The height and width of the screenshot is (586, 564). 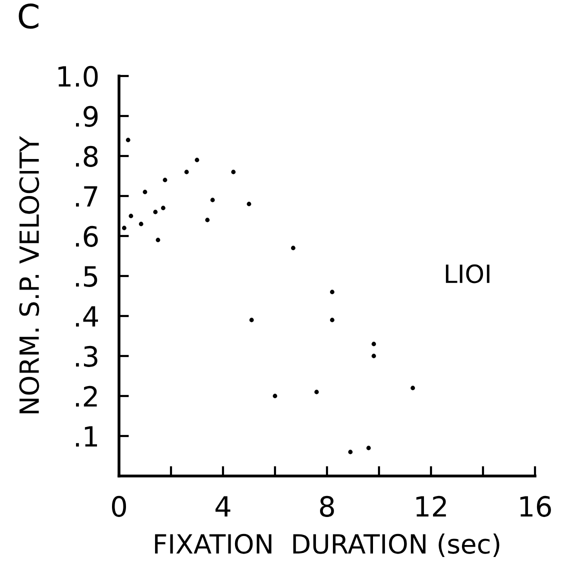 What do you see at coordinates (87, 316) in the screenshot?
I see `y-tick-label: .4` at bounding box center [87, 316].